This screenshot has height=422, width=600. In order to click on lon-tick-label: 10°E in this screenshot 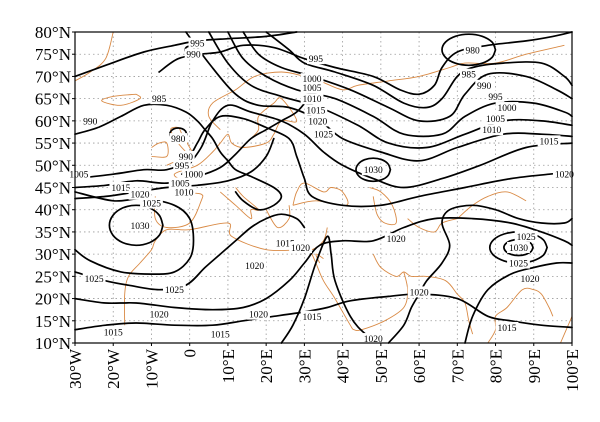, I will do `click(228, 366)`.